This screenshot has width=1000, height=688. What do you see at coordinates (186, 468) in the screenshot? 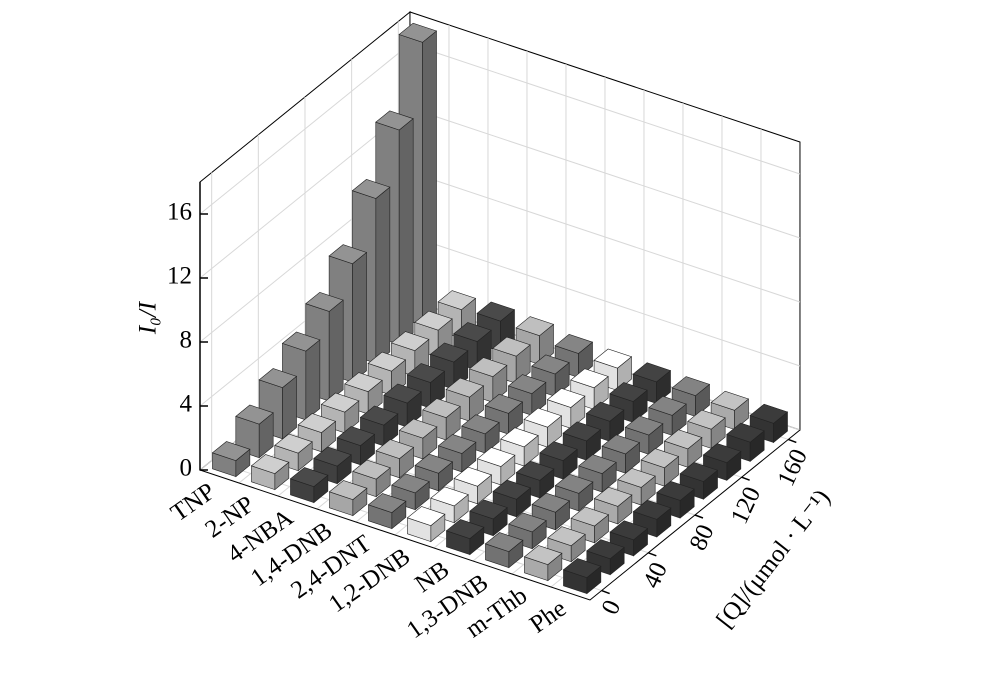
I see `z-tick-label: 0` at bounding box center [186, 468].